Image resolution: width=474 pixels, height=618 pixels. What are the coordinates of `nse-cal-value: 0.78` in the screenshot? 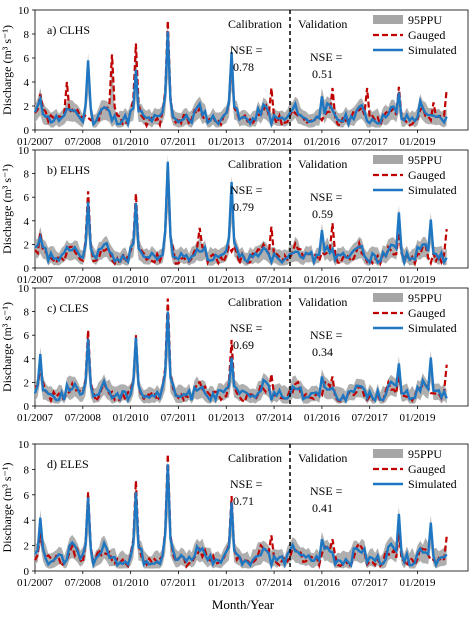 It's located at (243, 67).